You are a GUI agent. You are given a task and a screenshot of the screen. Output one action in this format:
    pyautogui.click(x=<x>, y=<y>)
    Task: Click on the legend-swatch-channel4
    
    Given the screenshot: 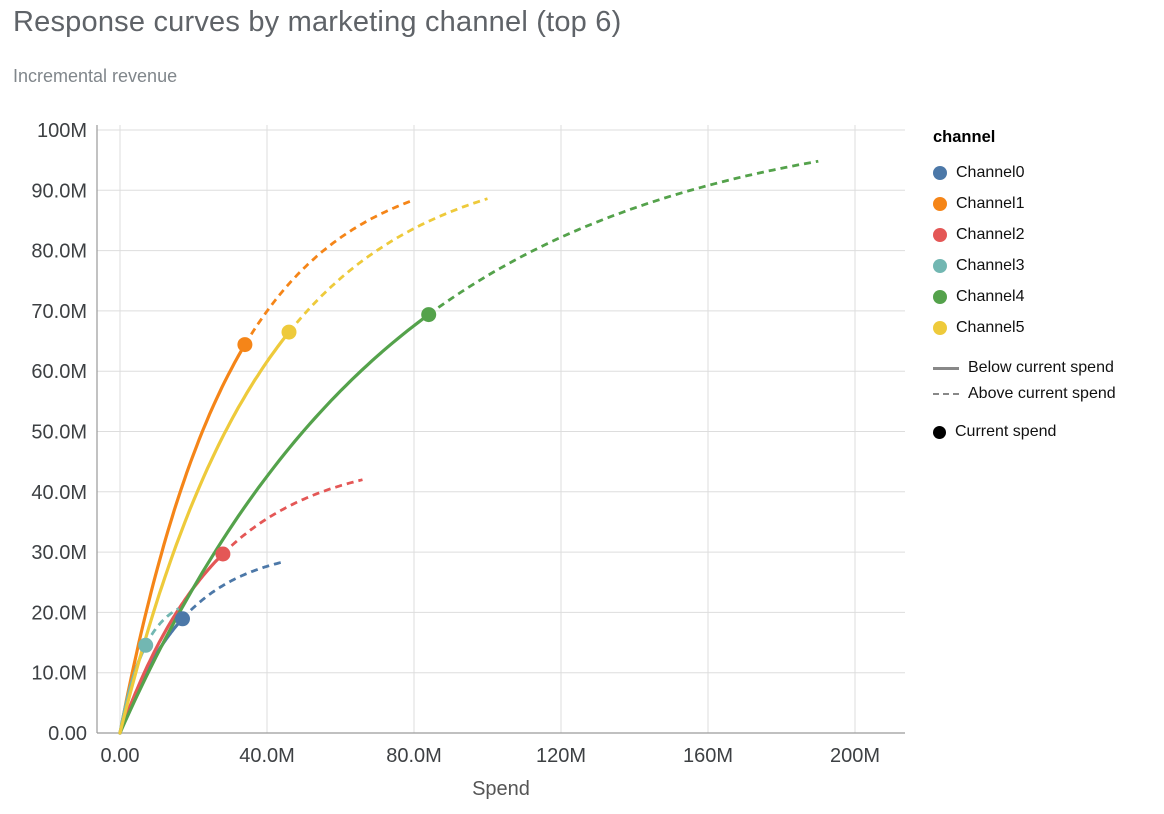 What is the action you would take?
    pyautogui.click(x=940, y=296)
    